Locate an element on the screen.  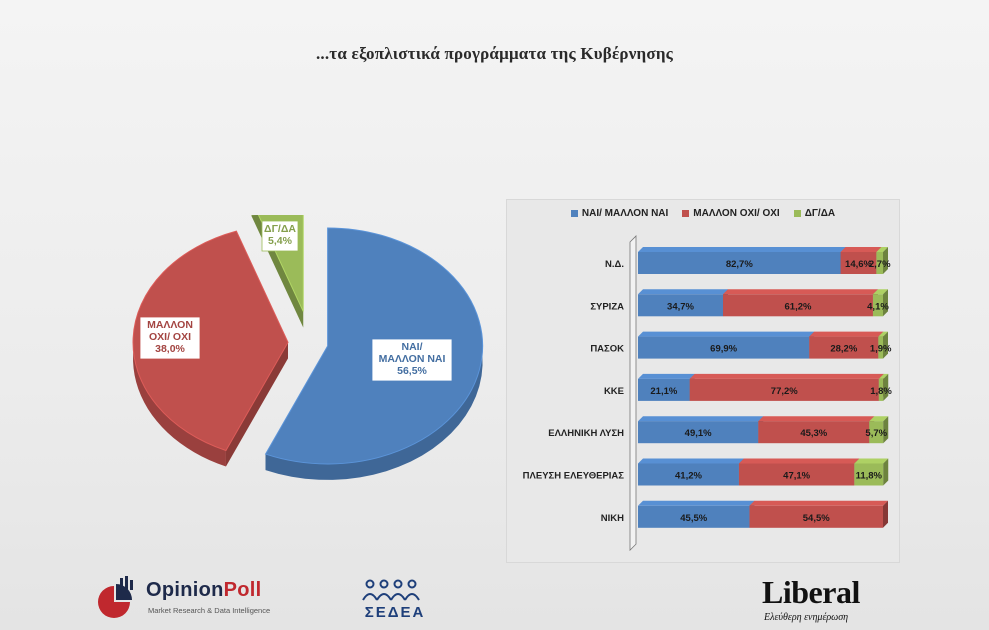
bar-row: ΠΛΕΥΣΗ ΕΛΕΥΘΕΡΙΑΣ 41,2% 47,1% 11,8% is located at coordinates (706, 472).